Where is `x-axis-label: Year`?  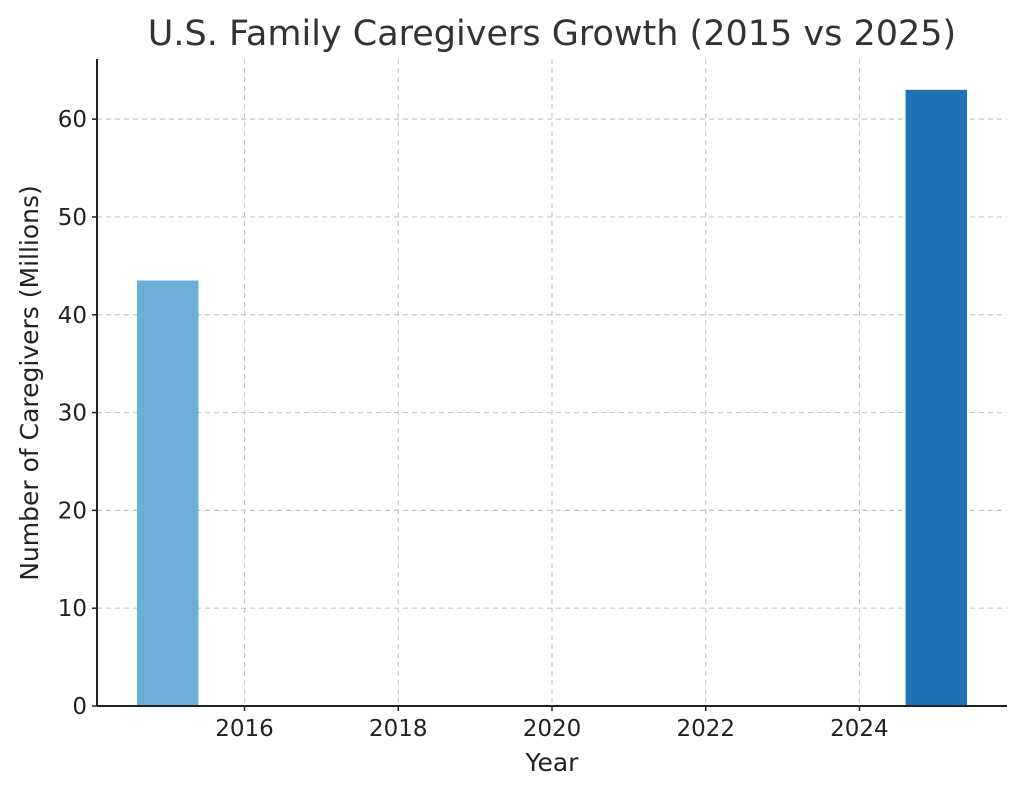 x-axis-label: Year is located at coordinates (552, 762).